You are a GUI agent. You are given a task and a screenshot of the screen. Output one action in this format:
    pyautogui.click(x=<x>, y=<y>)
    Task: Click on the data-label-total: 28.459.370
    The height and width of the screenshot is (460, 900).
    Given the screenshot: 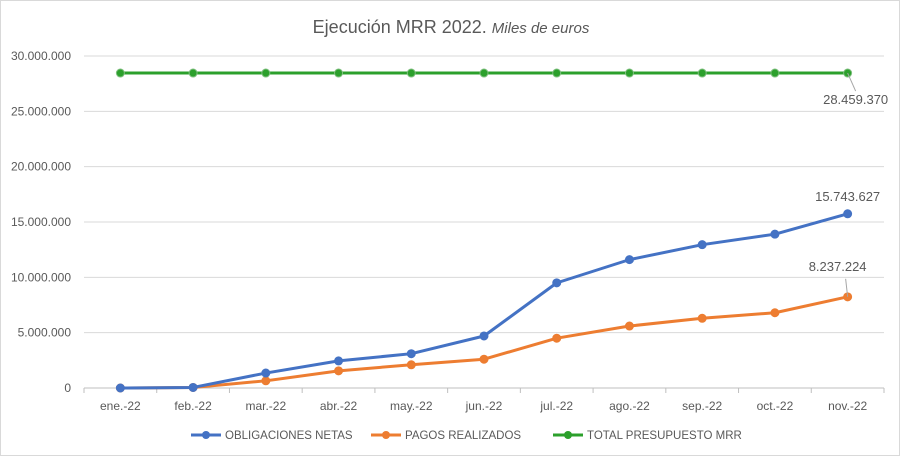 What is the action you would take?
    pyautogui.click(x=855, y=99)
    